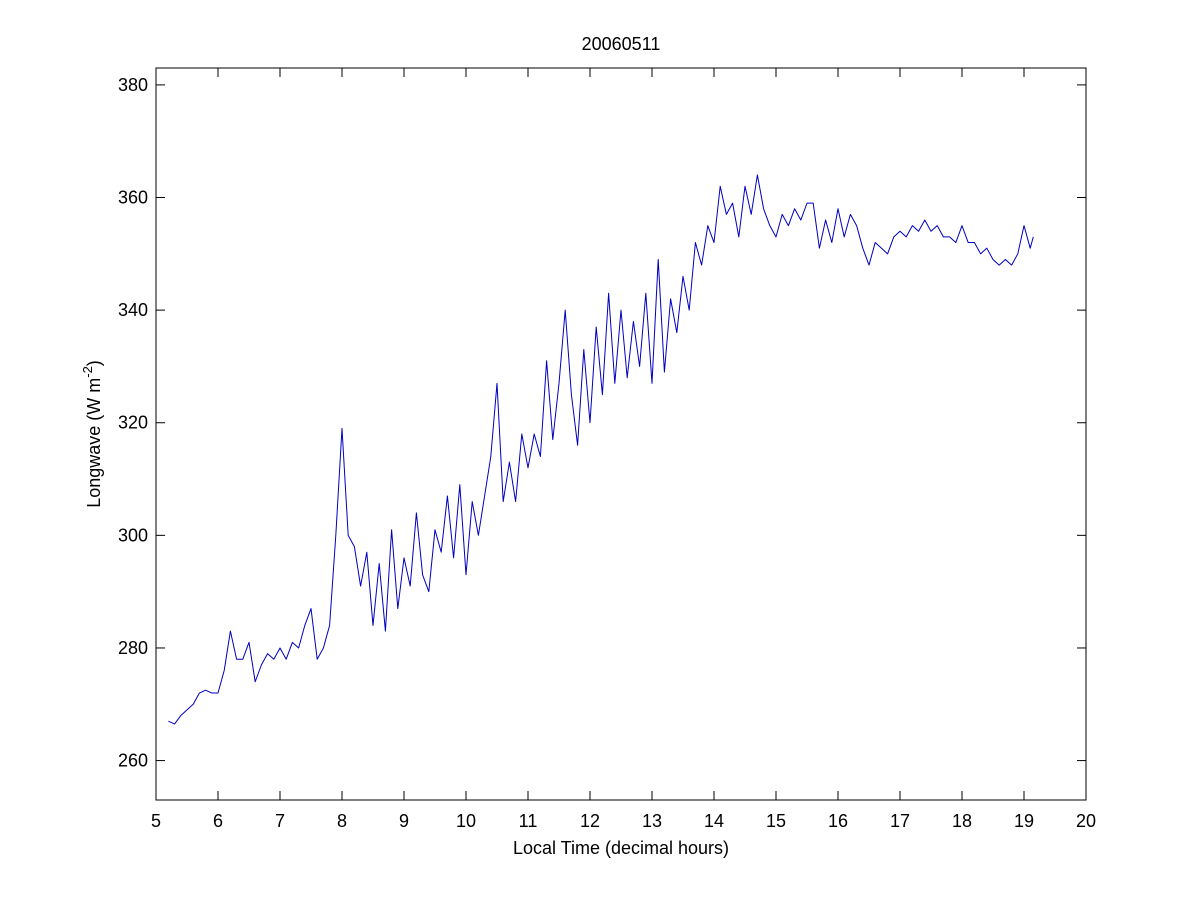  I want to click on y-tick-label: 300, so click(133, 535).